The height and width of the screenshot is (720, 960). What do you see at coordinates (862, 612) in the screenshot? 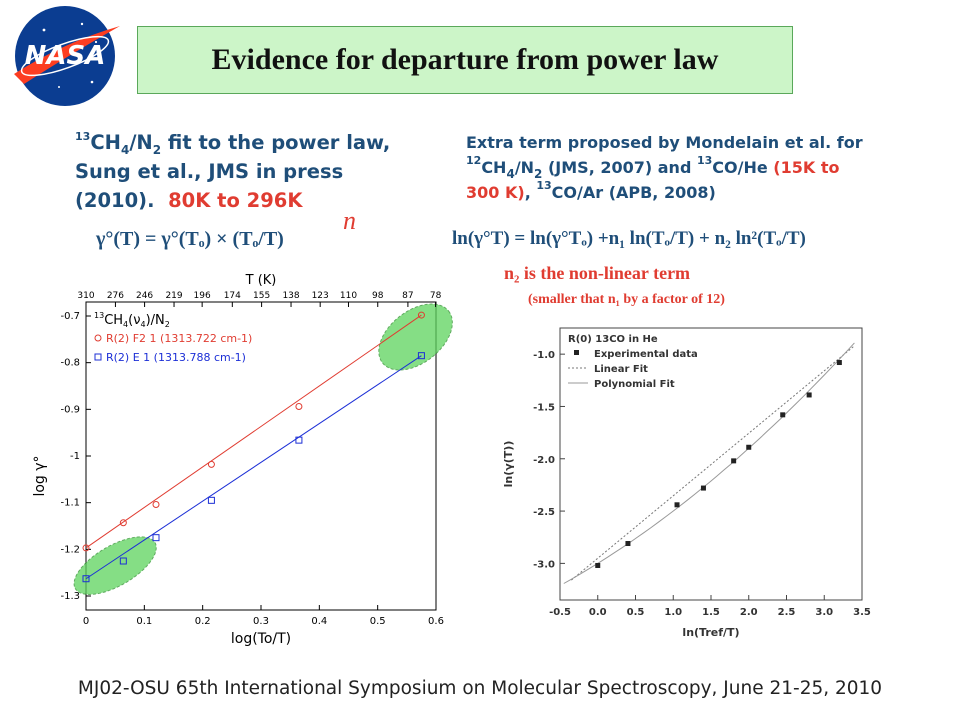
I see `x-tick-label: 3.5` at bounding box center [862, 612].